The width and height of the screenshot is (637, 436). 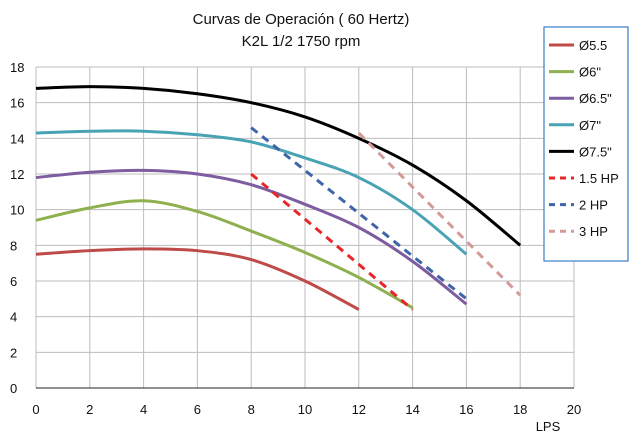 I want to click on x-tick-label: 16, so click(x=466, y=409).